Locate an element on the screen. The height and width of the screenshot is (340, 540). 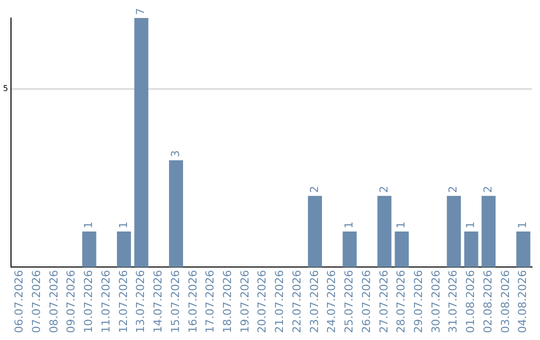
x-tick-label: 13.07.2026 is located at coordinates (141, 302).